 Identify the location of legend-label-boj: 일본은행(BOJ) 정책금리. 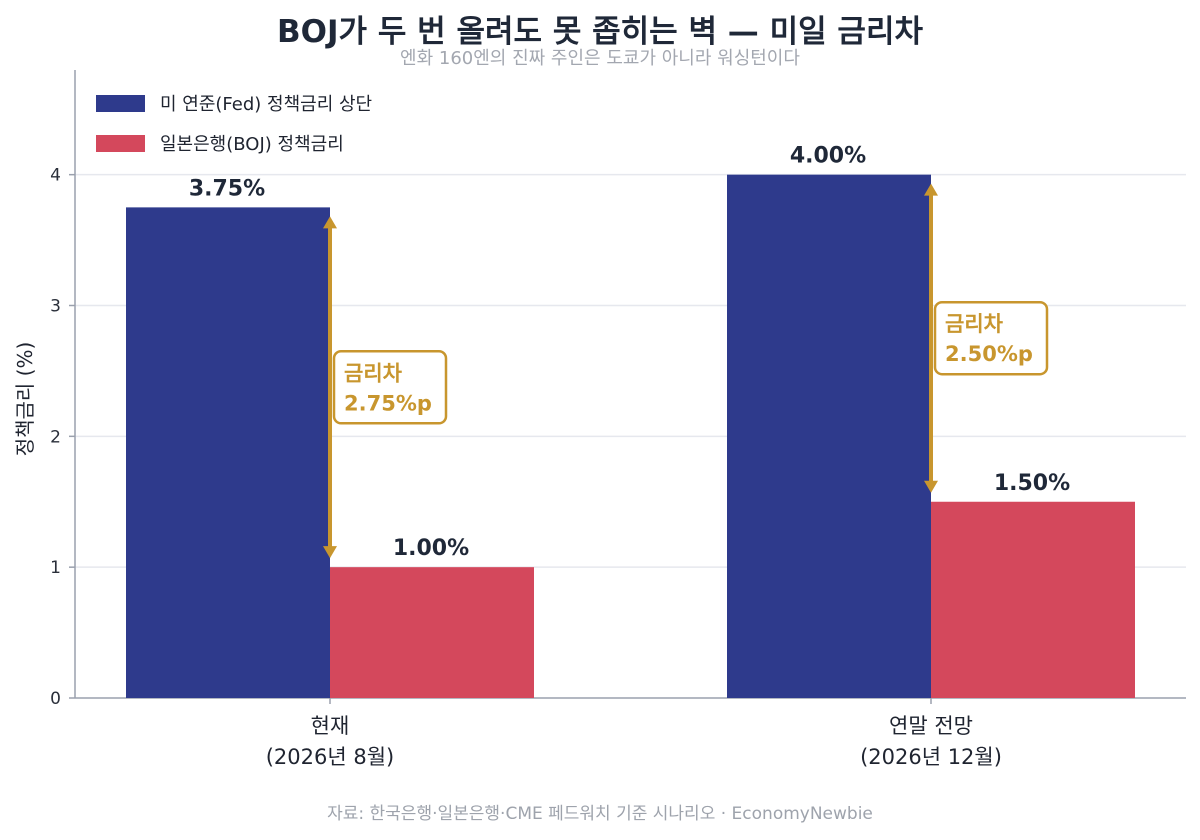
(252, 144).